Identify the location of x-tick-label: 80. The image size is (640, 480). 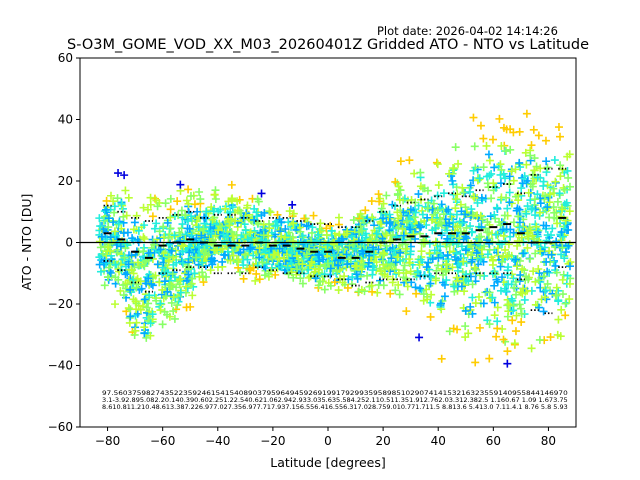
(548, 441).